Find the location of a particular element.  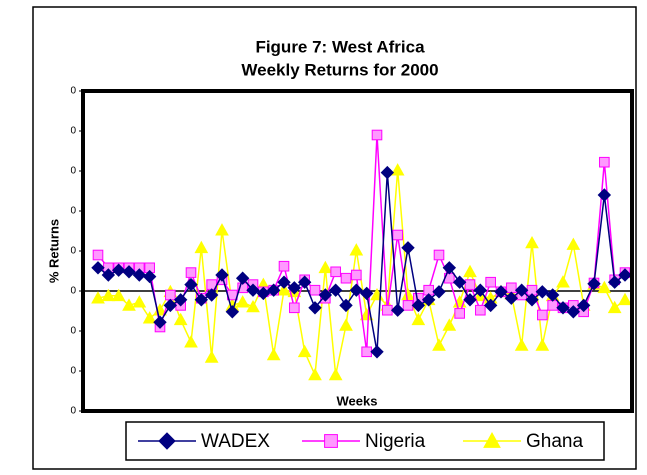

chart-title: Figure 7: West Africa is located at coordinates (340, 46).